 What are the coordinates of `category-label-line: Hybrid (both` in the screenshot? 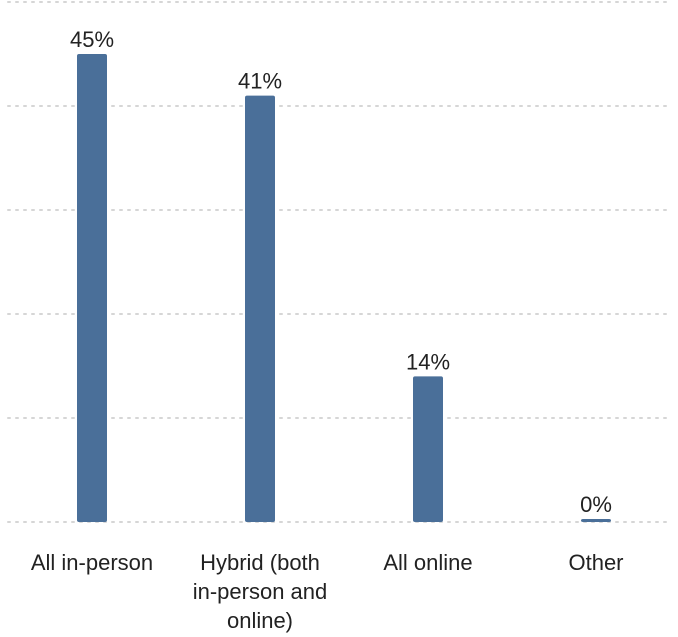 It's located at (260, 562).